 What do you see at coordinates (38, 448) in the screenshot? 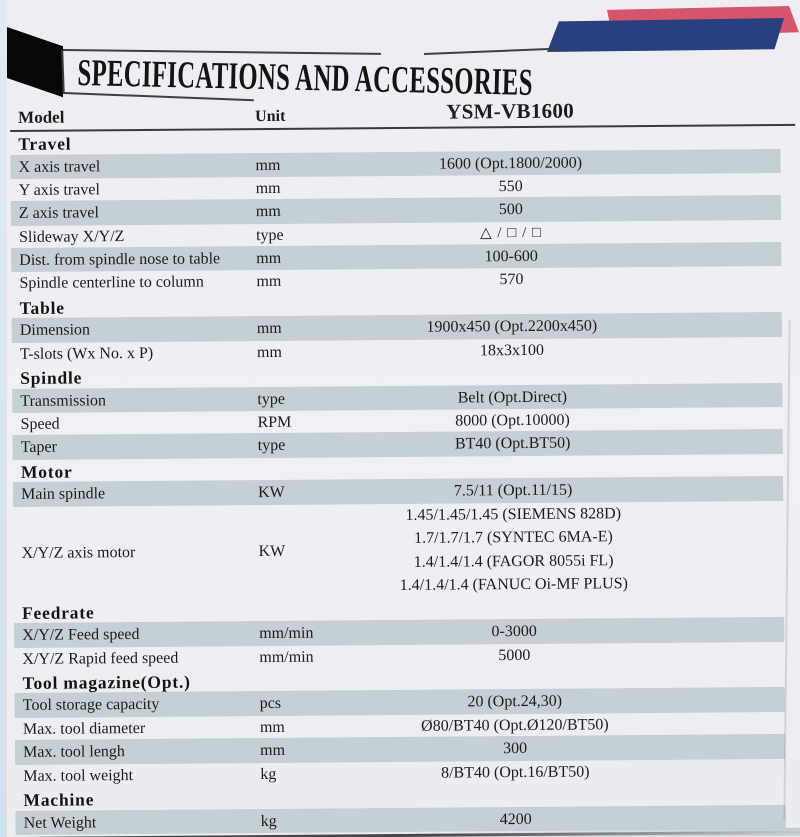
I see `spec-label: Taper` at bounding box center [38, 448].